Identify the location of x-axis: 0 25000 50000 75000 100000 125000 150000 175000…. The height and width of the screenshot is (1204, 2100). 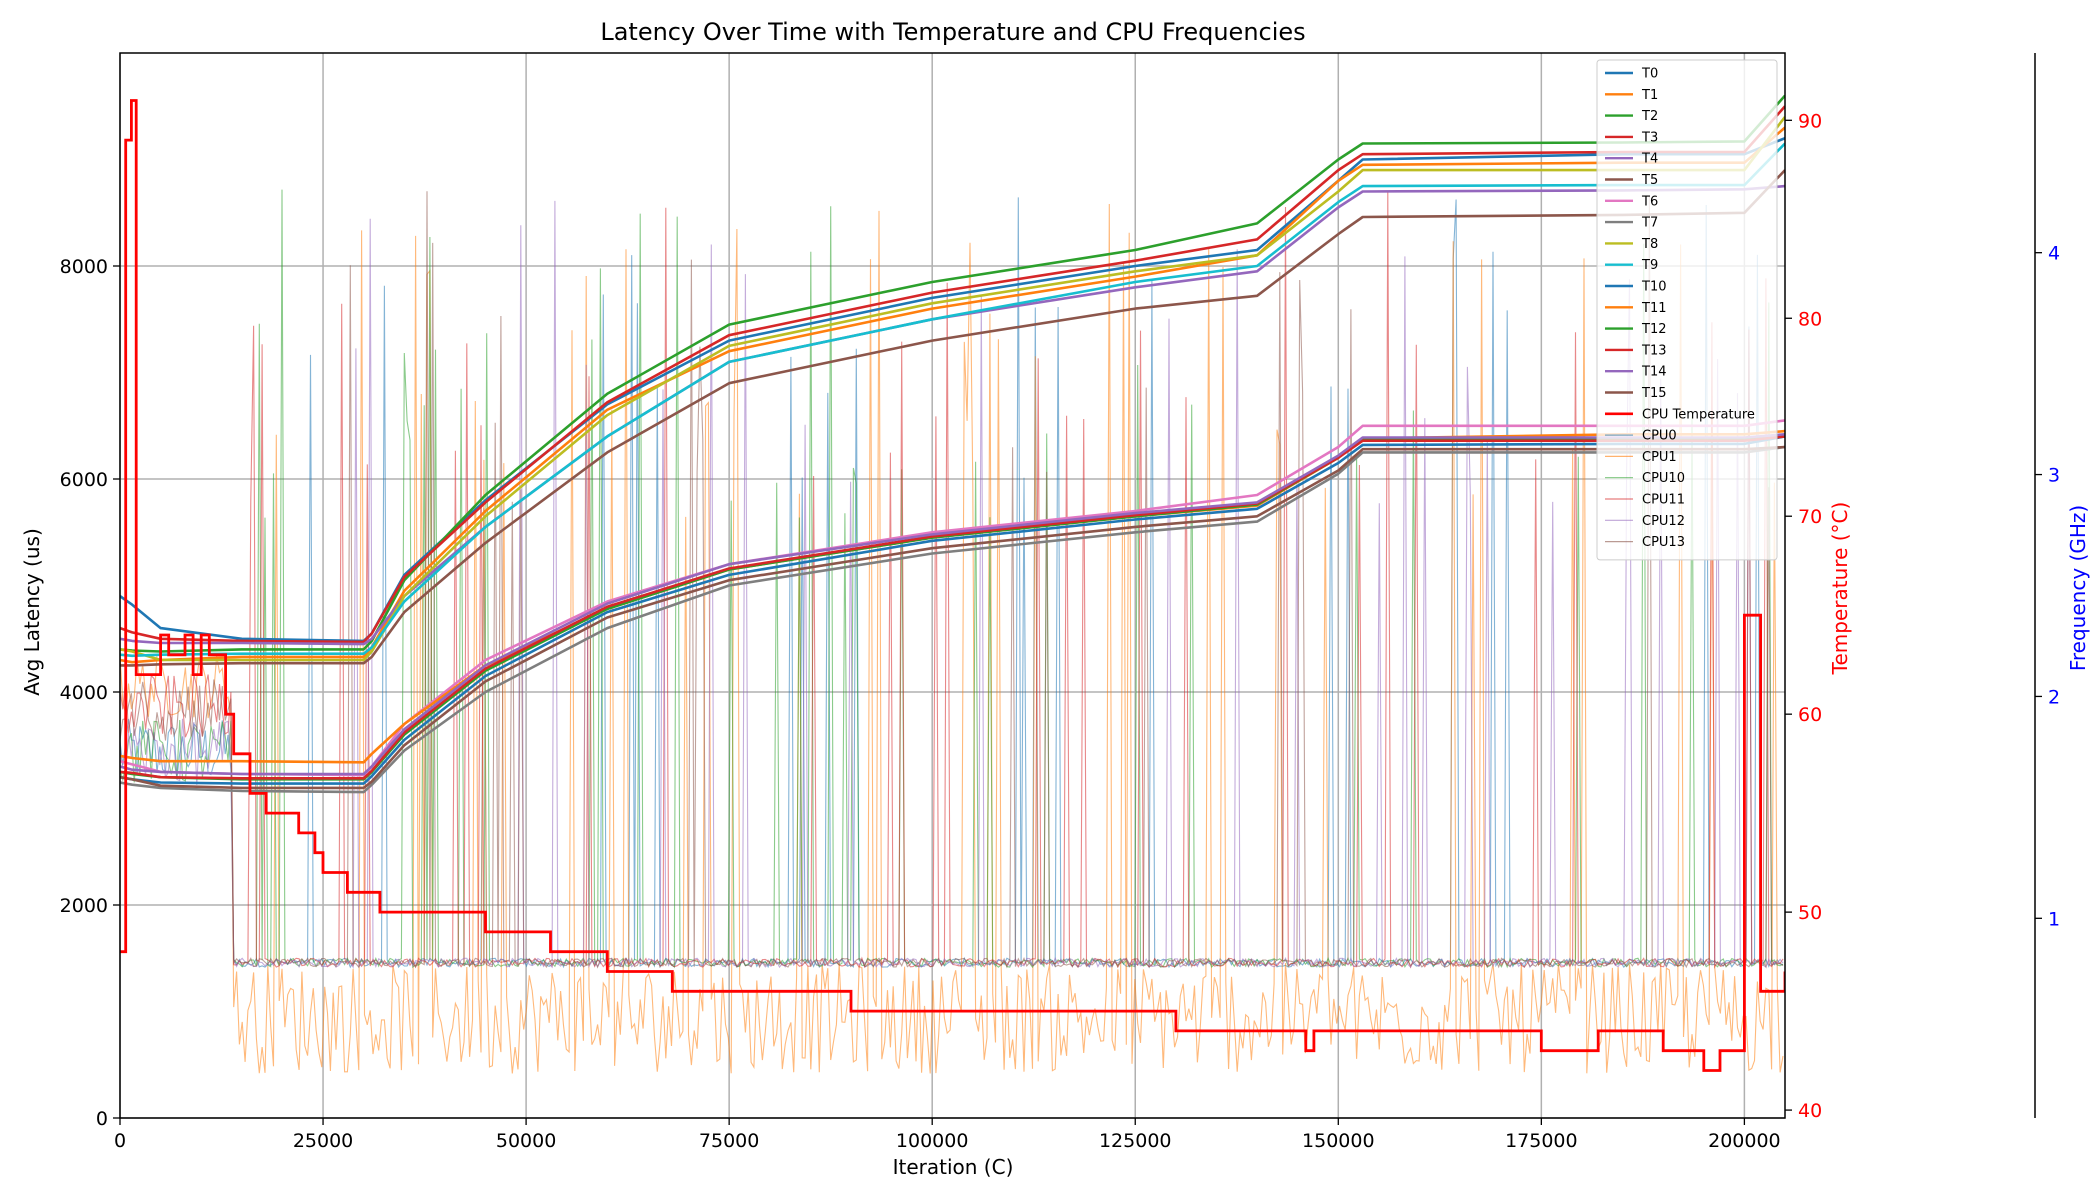
(947, 1135).